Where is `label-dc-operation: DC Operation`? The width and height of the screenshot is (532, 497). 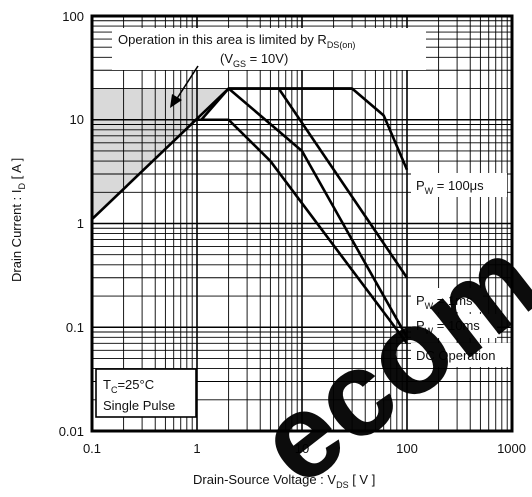 label-dc-operation: DC Operation is located at coordinates (455, 355).